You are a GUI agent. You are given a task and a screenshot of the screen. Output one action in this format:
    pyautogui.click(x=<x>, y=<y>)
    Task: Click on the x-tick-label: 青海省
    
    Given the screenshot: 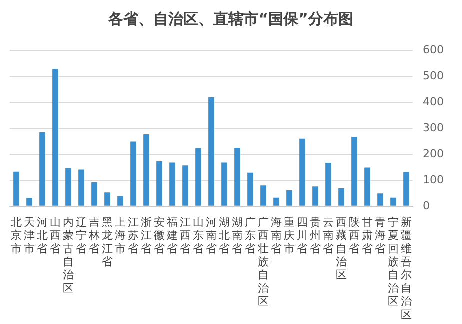 What is the action you would take?
    pyautogui.click(x=380, y=236)
    